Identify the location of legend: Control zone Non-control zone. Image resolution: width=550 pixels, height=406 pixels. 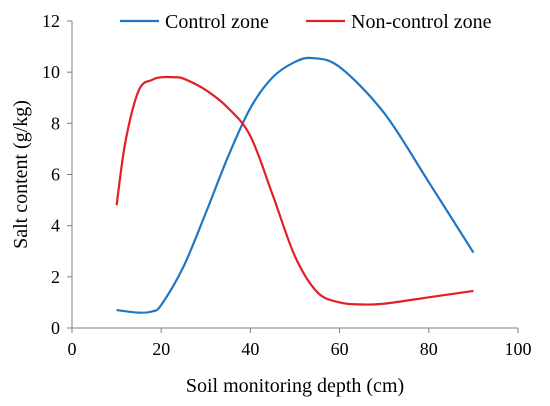
(306, 22).